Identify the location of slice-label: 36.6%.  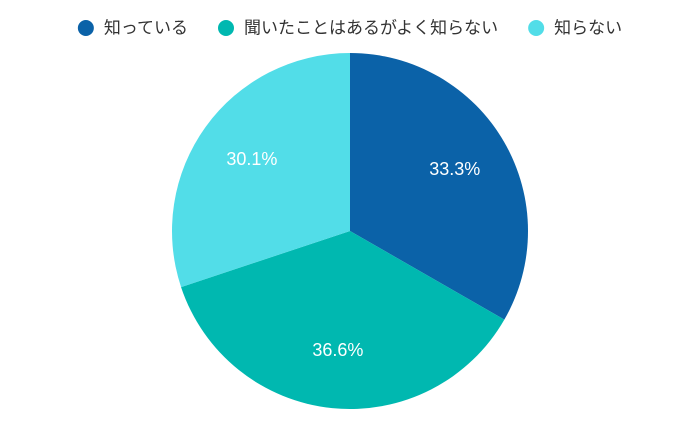
(337, 350).